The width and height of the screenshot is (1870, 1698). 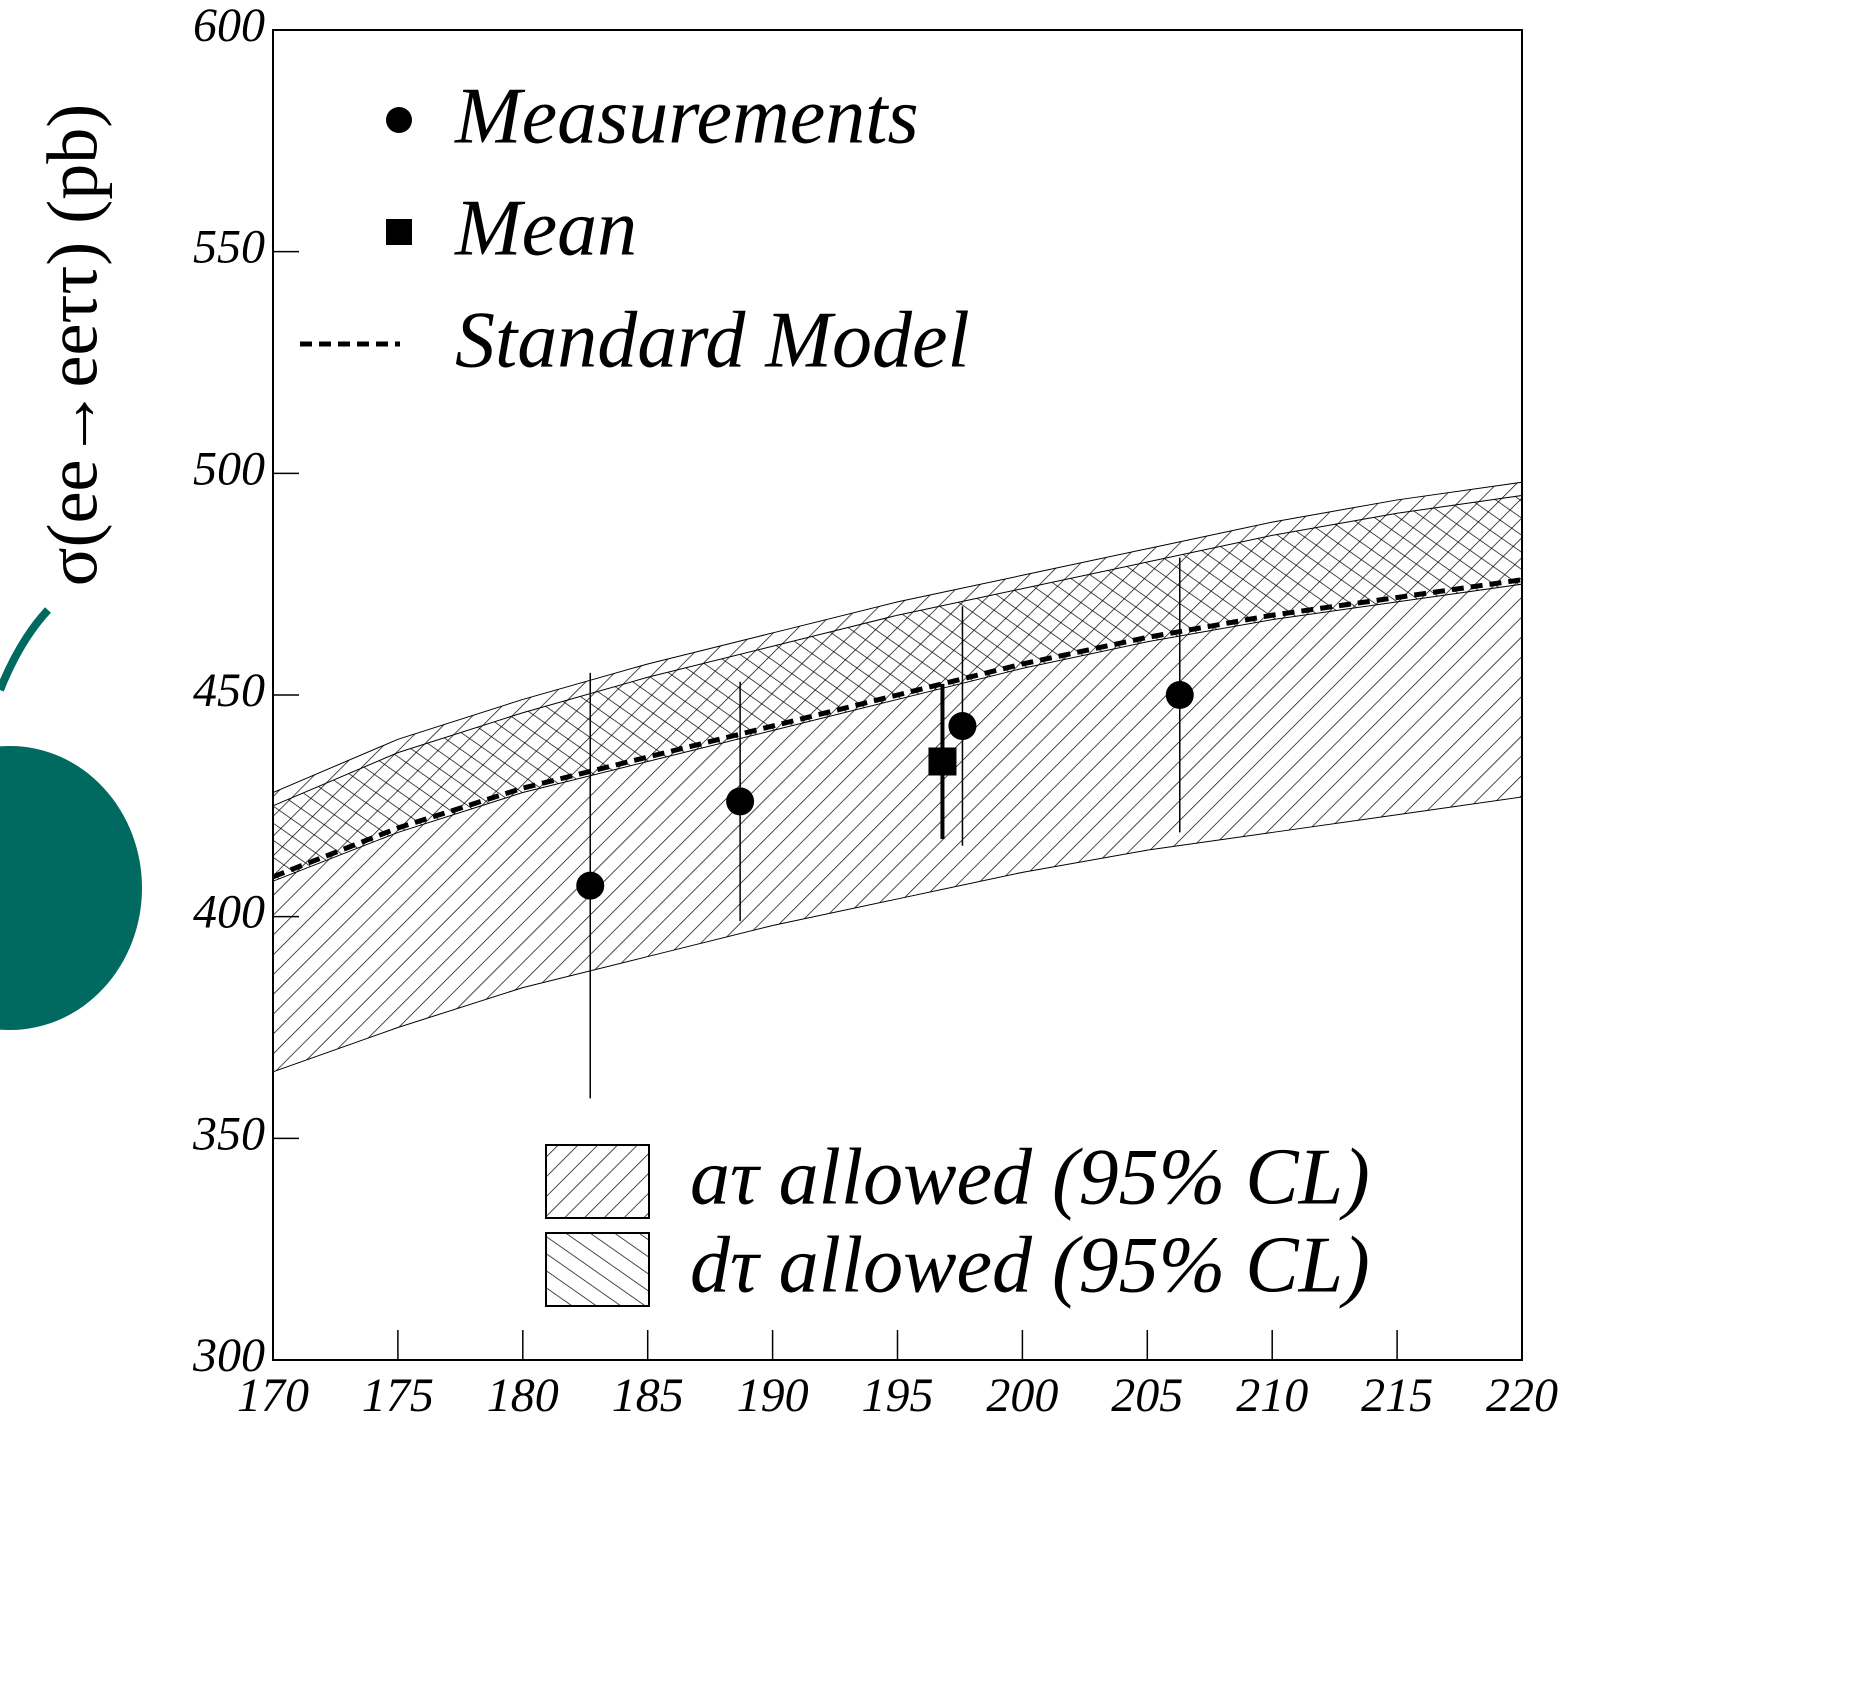 I want to click on legend-label: Mean, so click(x=545, y=228).